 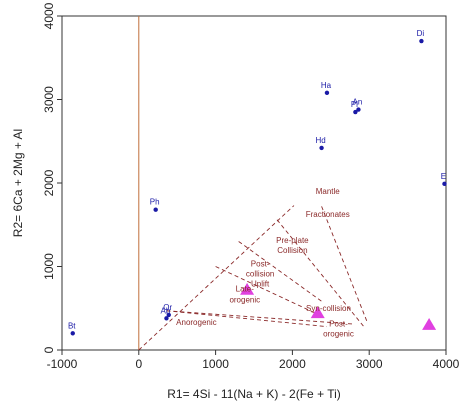 I want to click on x-tick-label: 0, so click(x=138, y=364).